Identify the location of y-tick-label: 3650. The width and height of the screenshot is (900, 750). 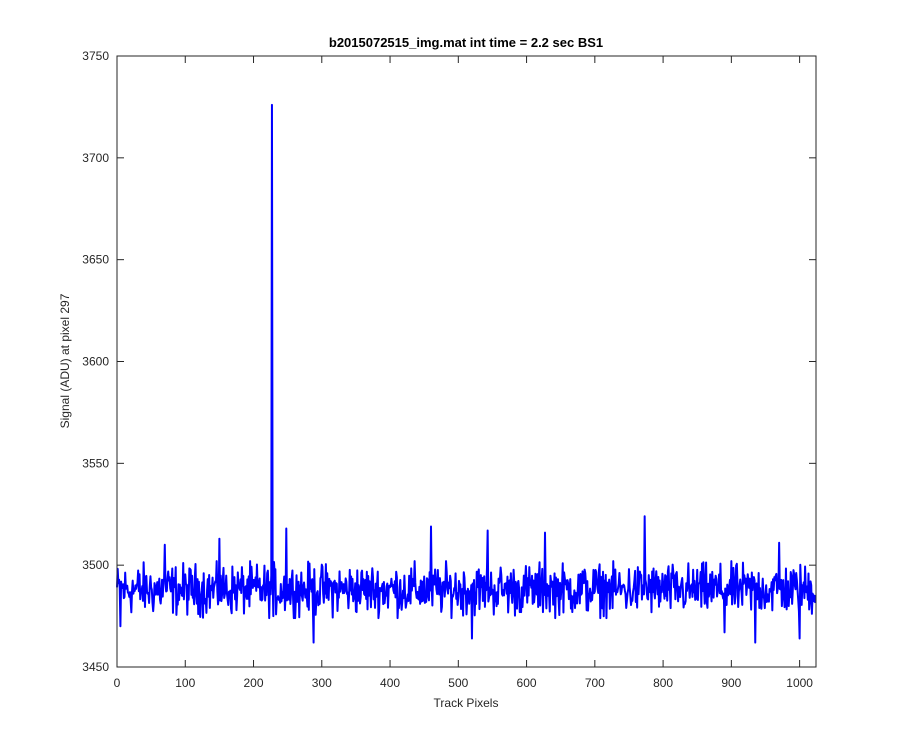
(95, 260).